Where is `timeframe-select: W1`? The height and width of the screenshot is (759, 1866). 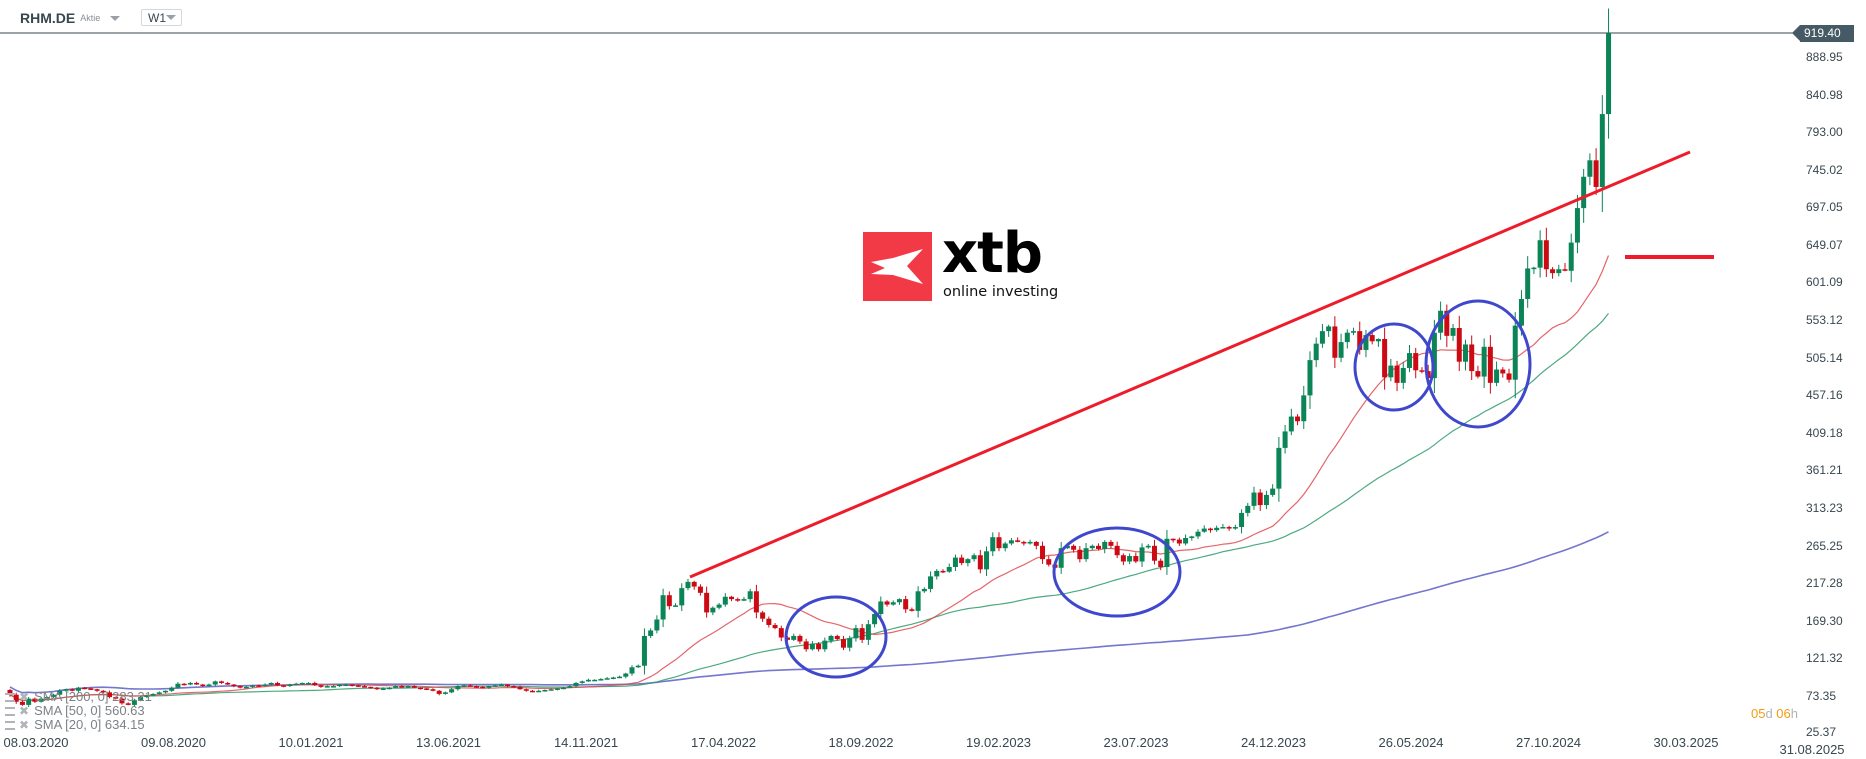
timeframe-select: W1 is located at coordinates (161, 17).